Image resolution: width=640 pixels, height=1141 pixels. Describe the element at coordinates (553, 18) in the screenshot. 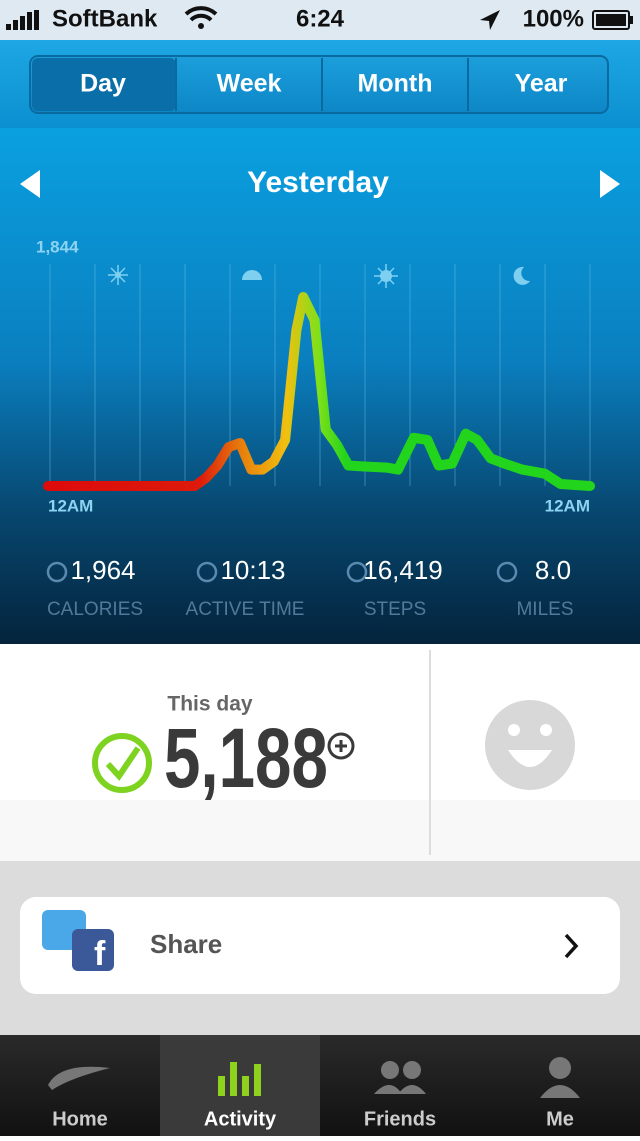

I see `battery-text: 100%` at that location.